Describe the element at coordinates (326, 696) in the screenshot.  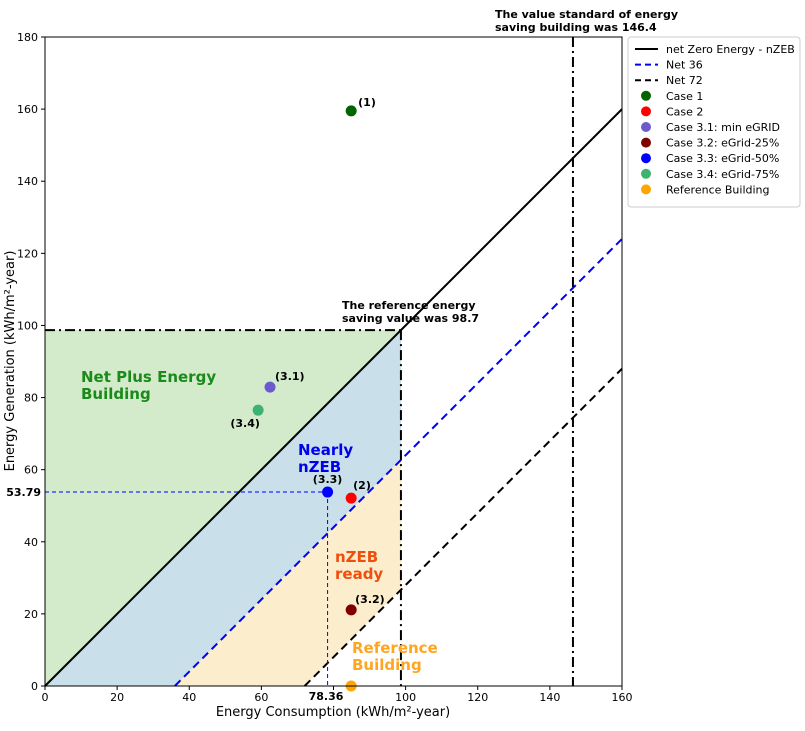
I see `case33-x-label: 78.36` at that location.